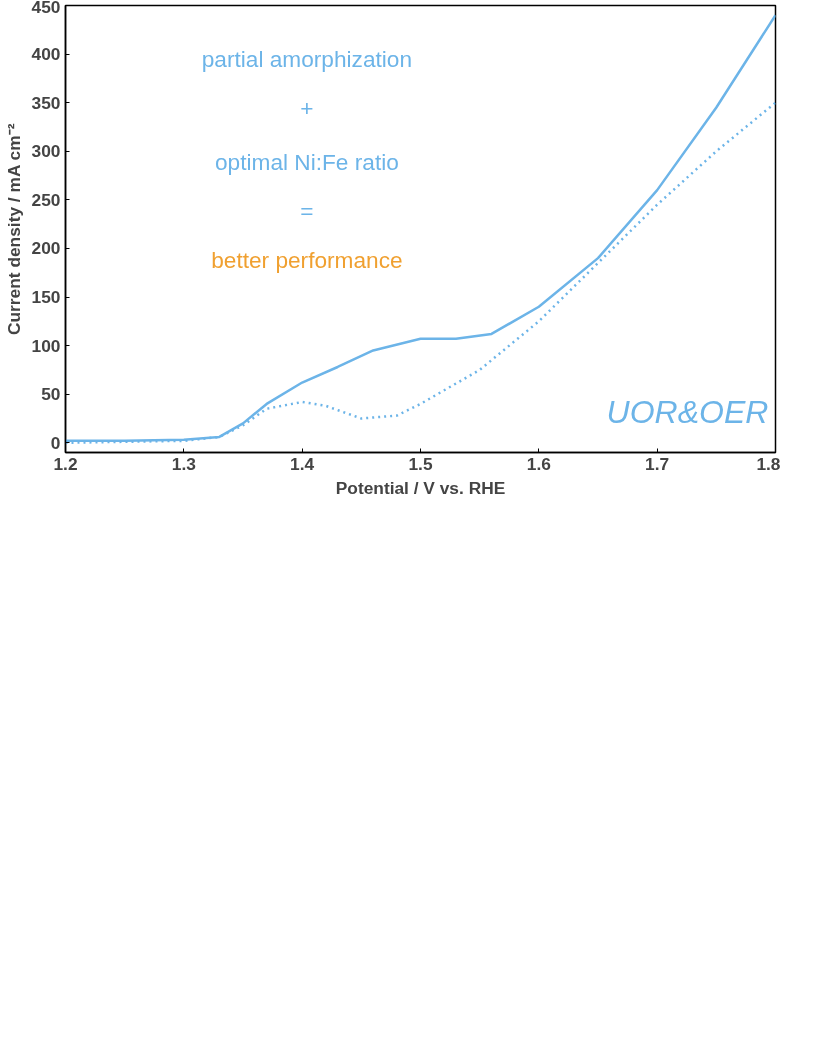 Image resolution: width=816 pixels, height=1056 pixels. Describe the element at coordinates (46, 199) in the screenshot. I see `y-tick-label: 250` at that location.